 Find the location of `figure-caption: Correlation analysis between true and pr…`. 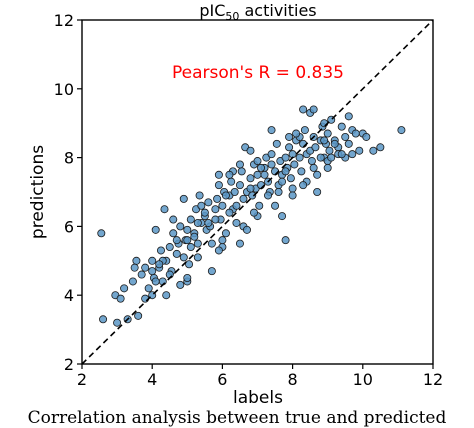

figure-caption: Correlation analysis between true and pr… is located at coordinates (237, 418).